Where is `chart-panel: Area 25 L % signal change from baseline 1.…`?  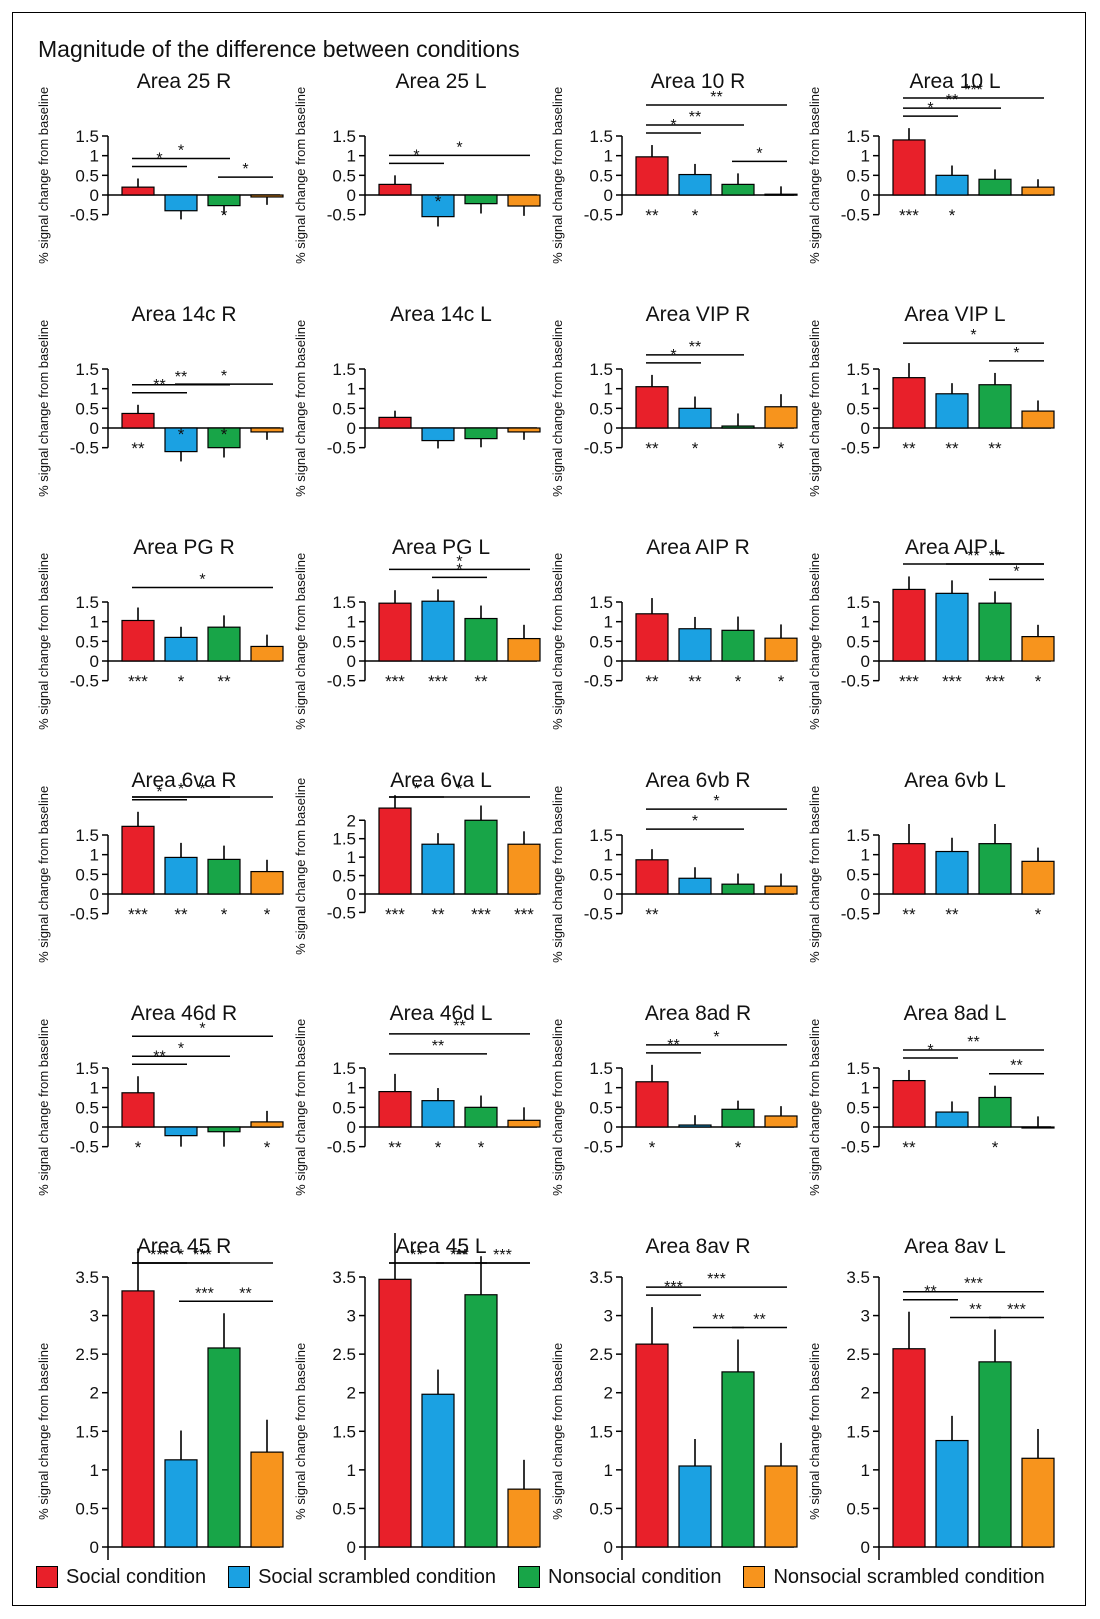
chart-panel: Area 25 L % signal change from baseline 1.… is located at coordinates (417, 167).